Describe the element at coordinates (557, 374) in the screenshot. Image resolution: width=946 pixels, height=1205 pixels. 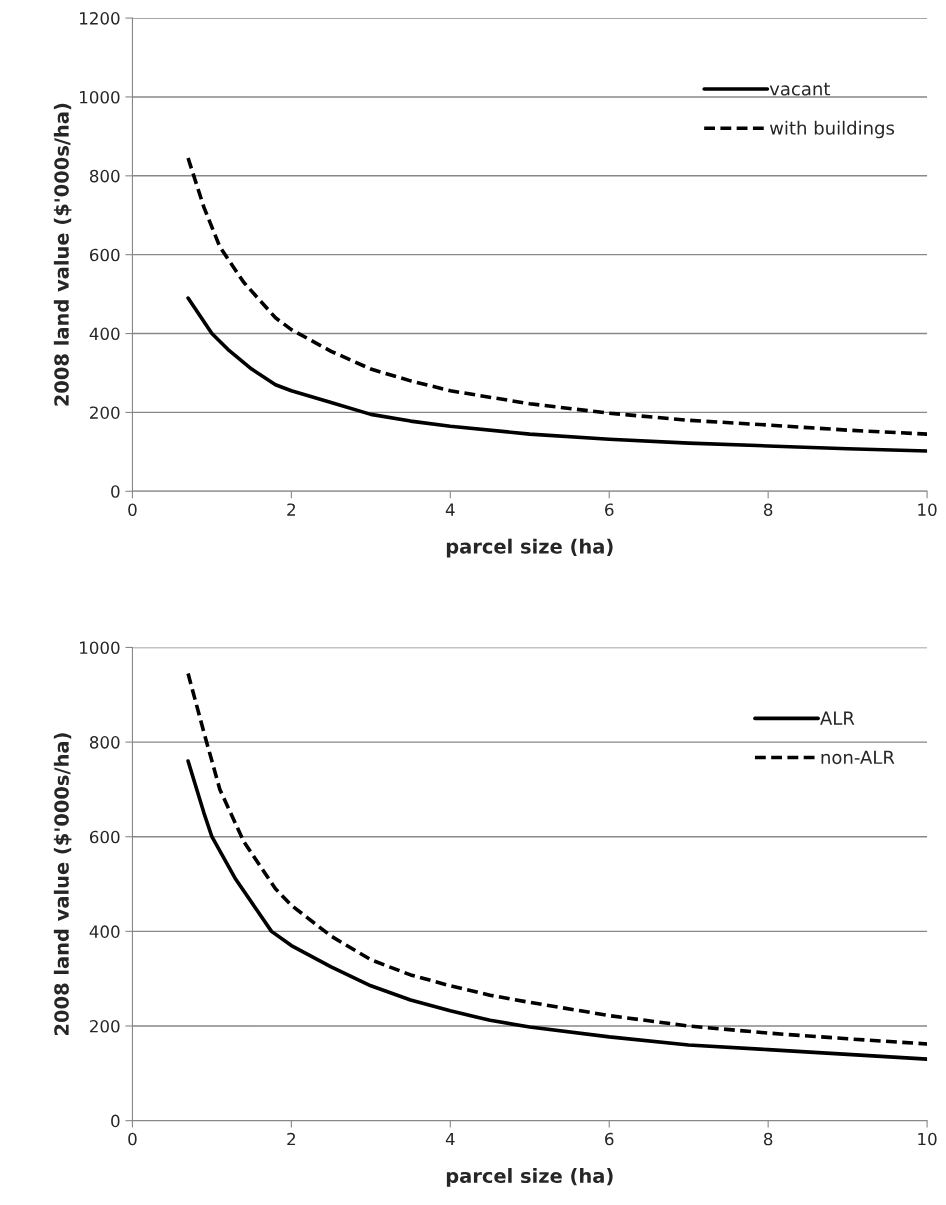
I see `line-series` at that location.